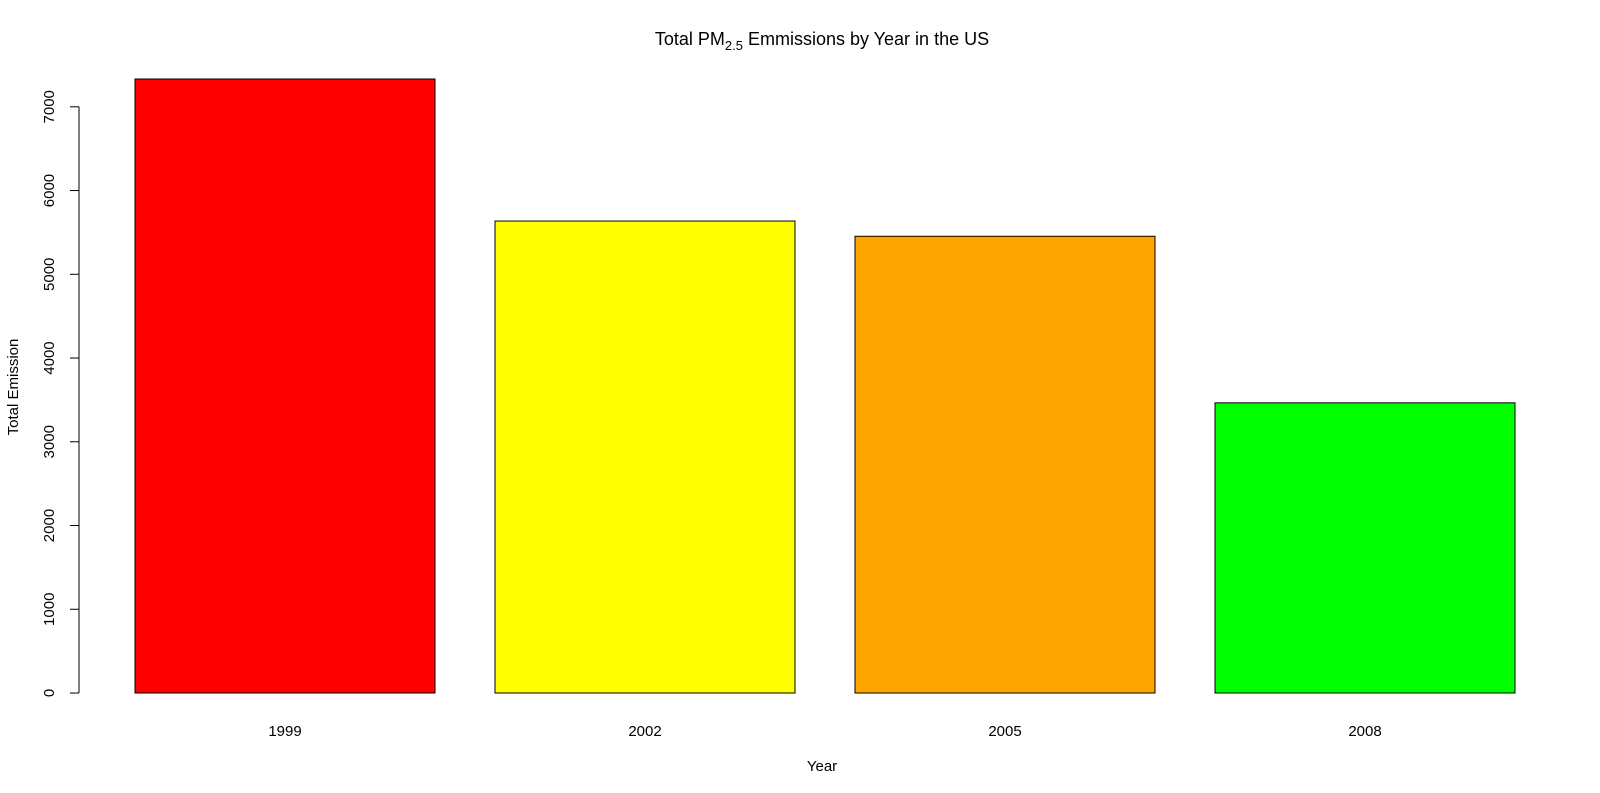 The image size is (1600, 793). What do you see at coordinates (822, 766) in the screenshot?
I see `x-axis-label: Year` at bounding box center [822, 766].